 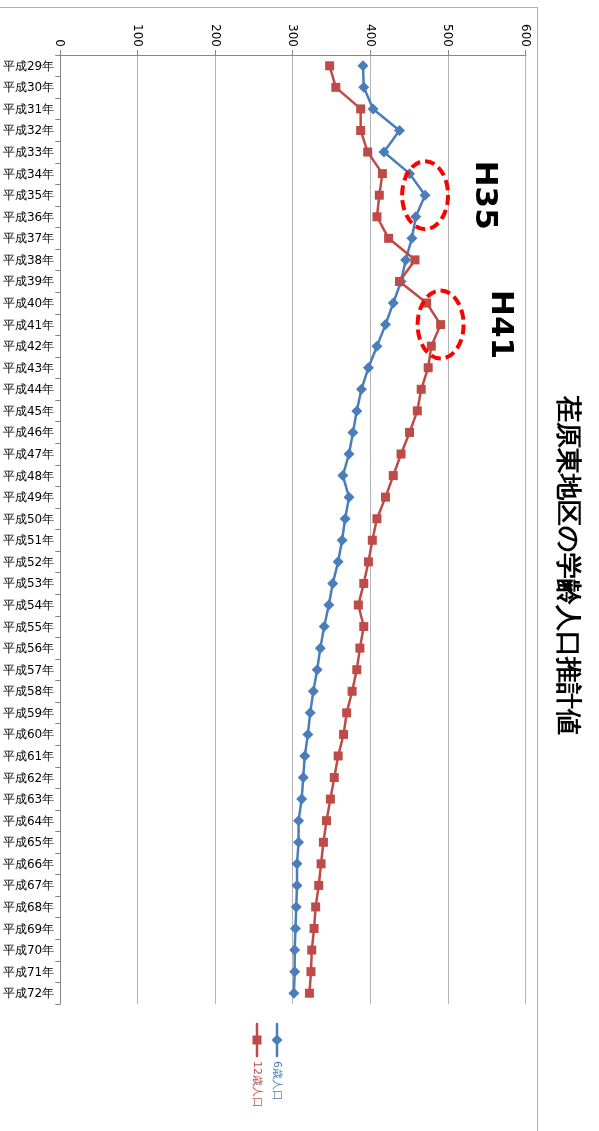 I want to click on text: 6歳人口, so click(x=277, y=1081).